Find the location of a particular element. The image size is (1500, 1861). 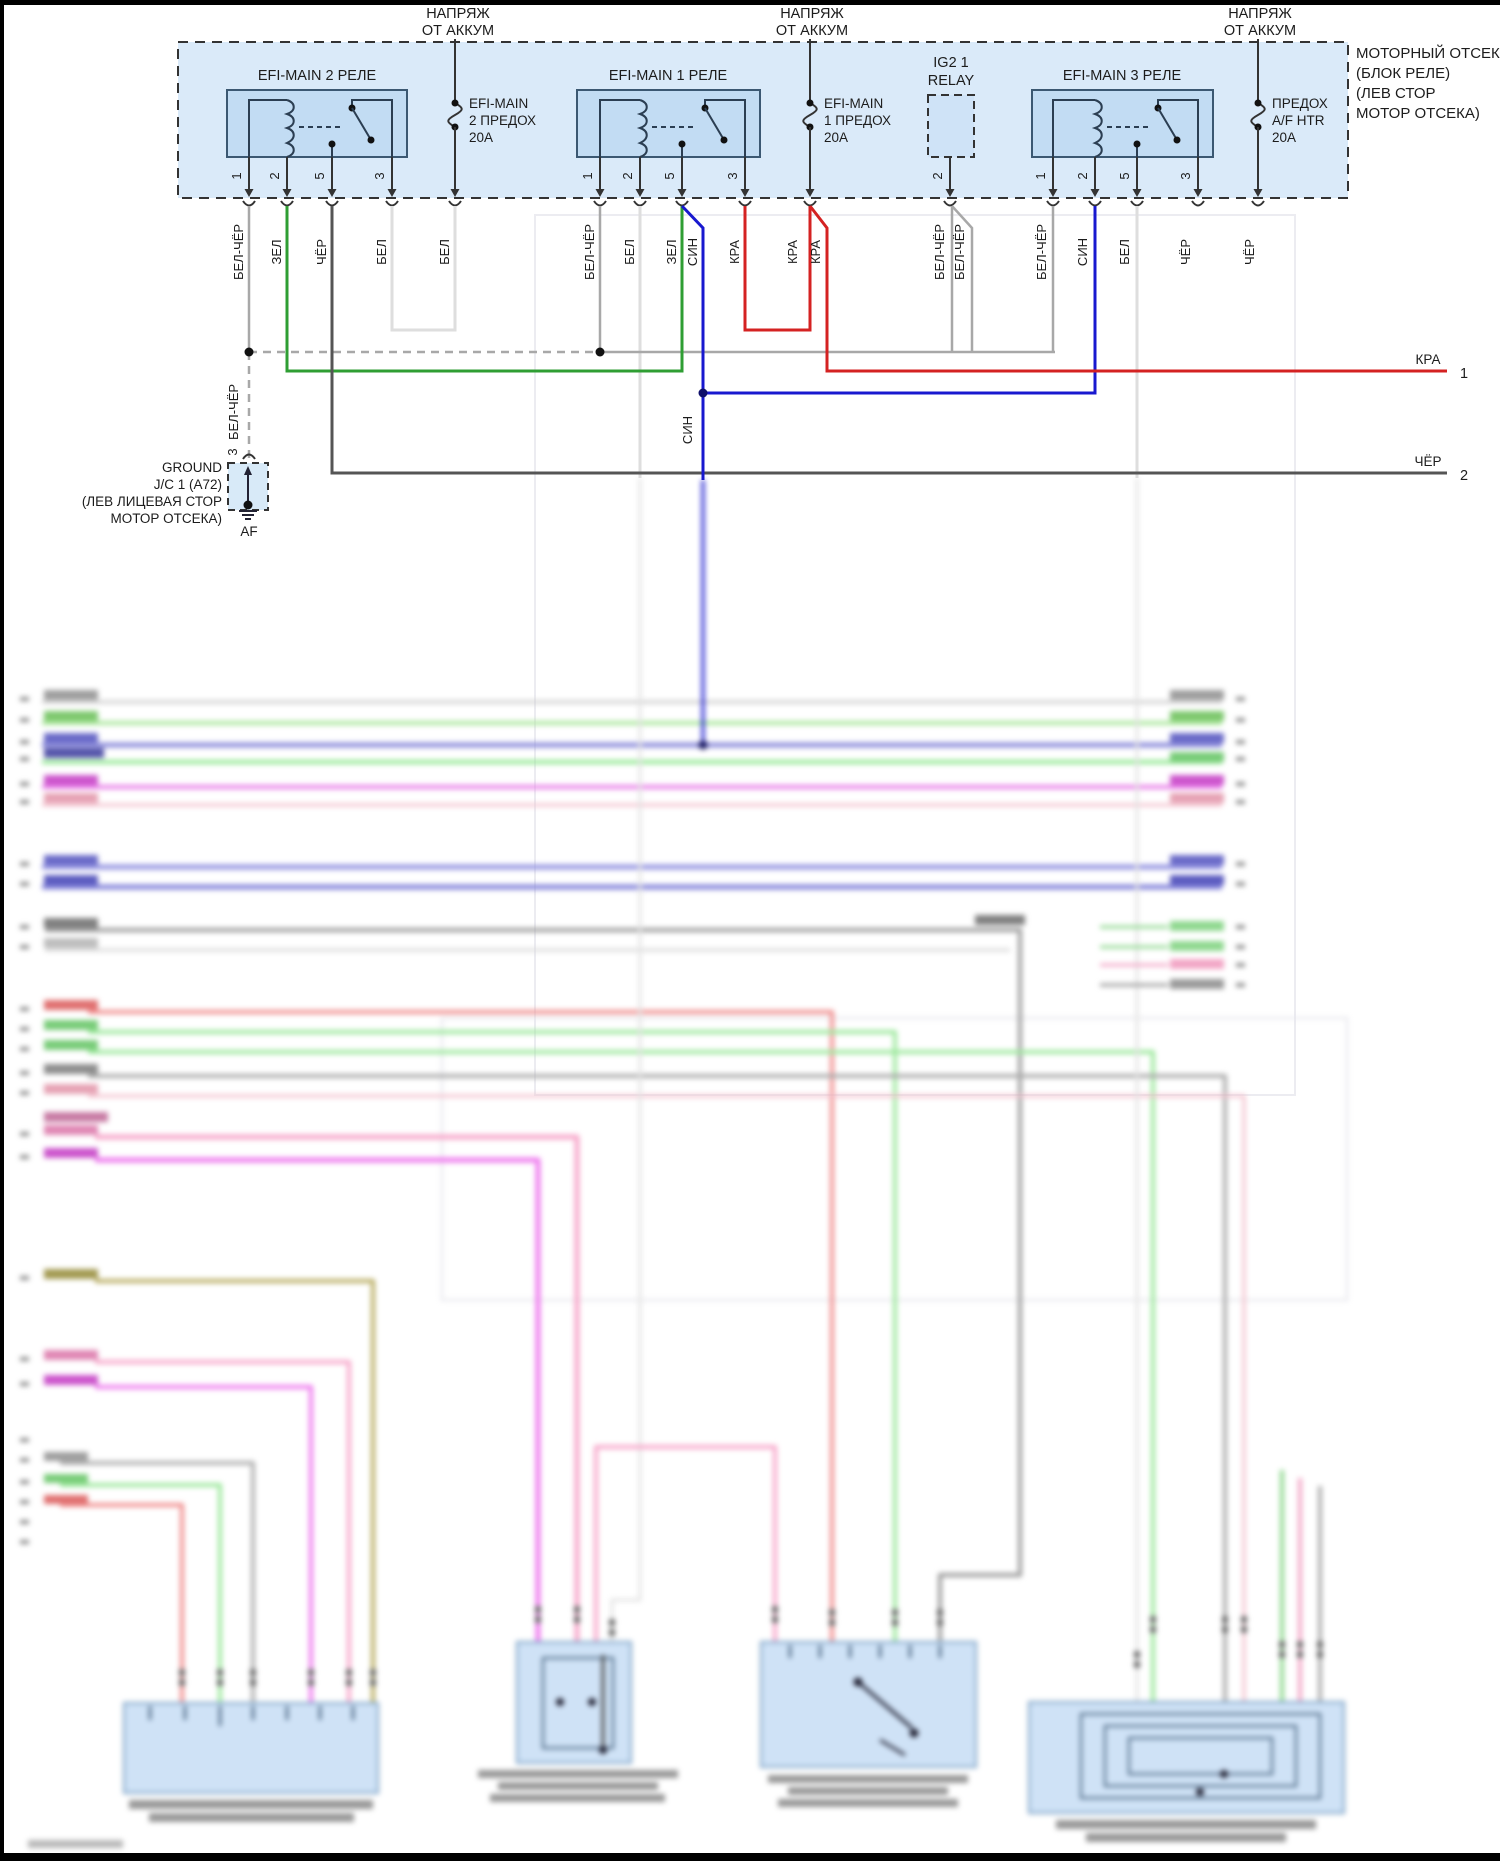

wire-bel-loop is located at coordinates (423, 269).